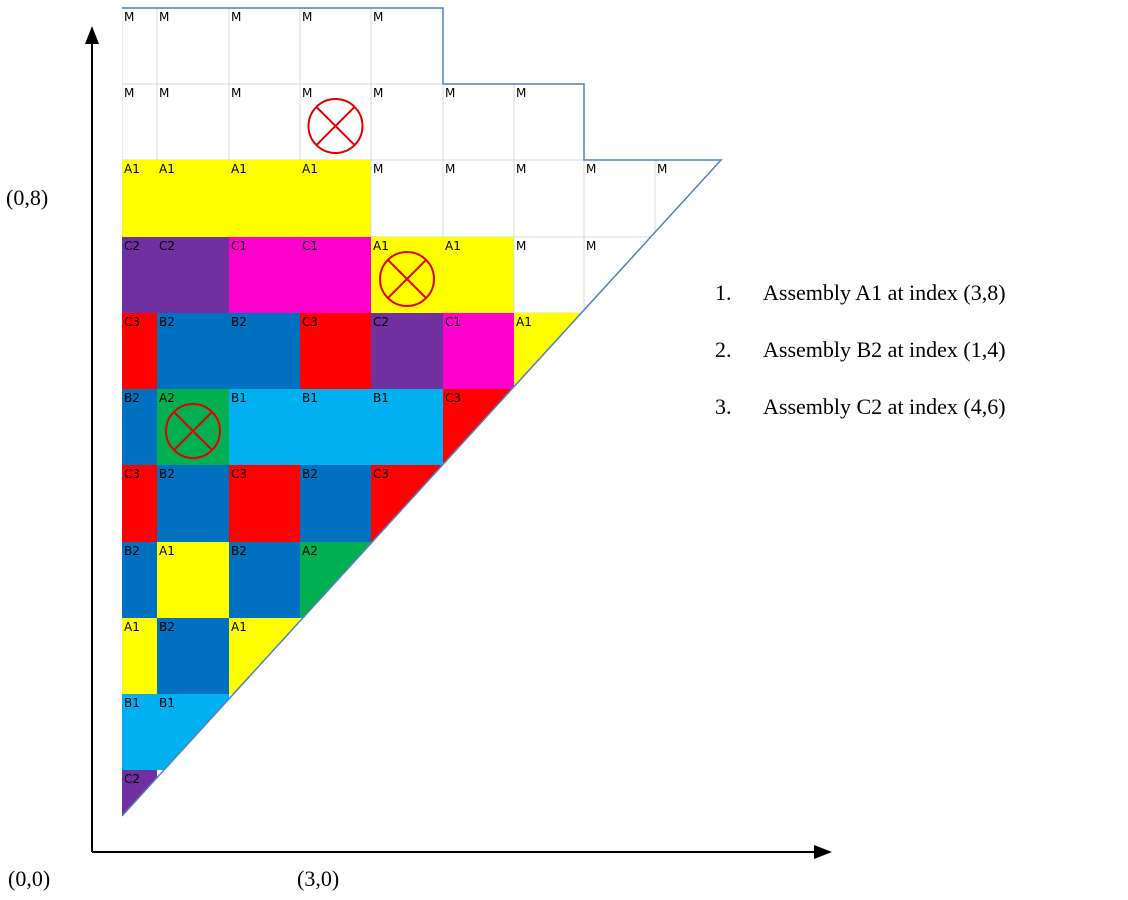 The width and height of the screenshot is (1128, 900). What do you see at coordinates (723, 292) in the screenshot?
I see `note-number: 1.` at bounding box center [723, 292].